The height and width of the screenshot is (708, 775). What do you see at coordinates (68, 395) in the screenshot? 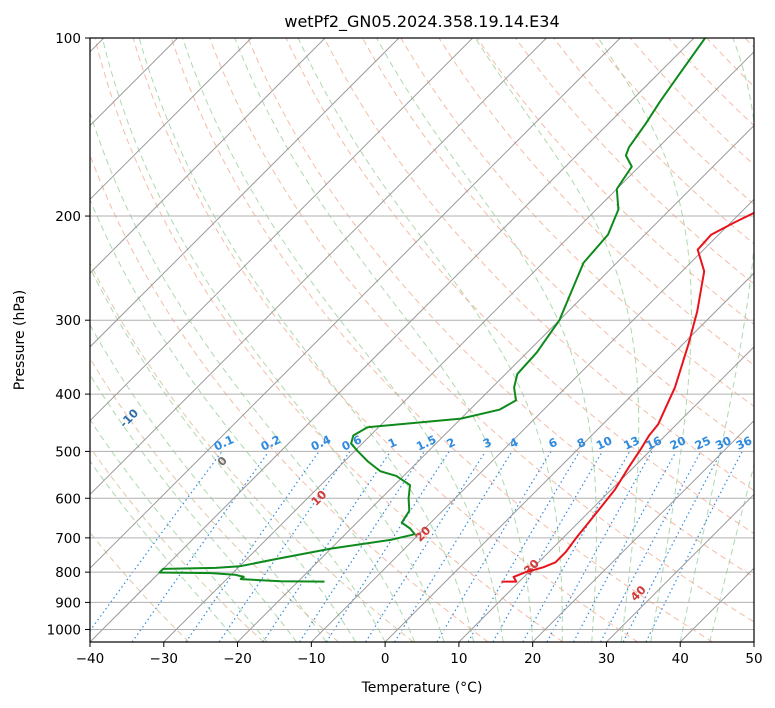
I see `y-tick-label: 400` at bounding box center [68, 395].